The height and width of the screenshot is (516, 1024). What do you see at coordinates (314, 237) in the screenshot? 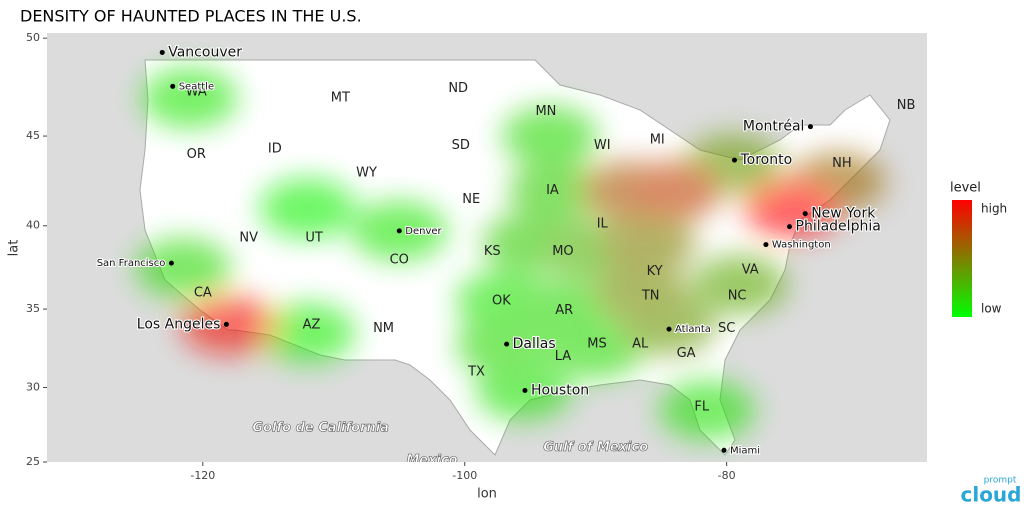
I see `state-label: UT` at bounding box center [314, 237].